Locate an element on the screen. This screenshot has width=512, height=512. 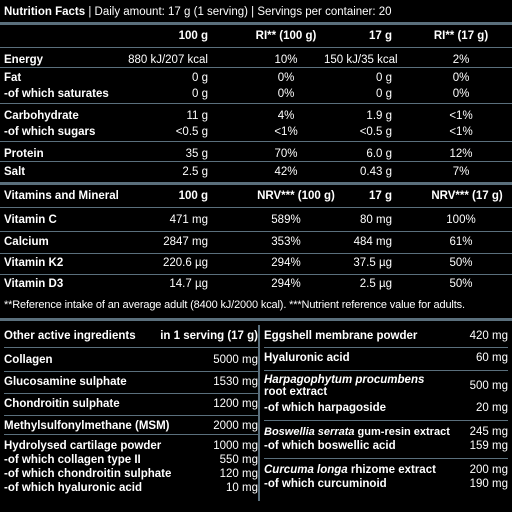
serving-col: in 1 serving (17 g) is located at coordinates (209, 336).